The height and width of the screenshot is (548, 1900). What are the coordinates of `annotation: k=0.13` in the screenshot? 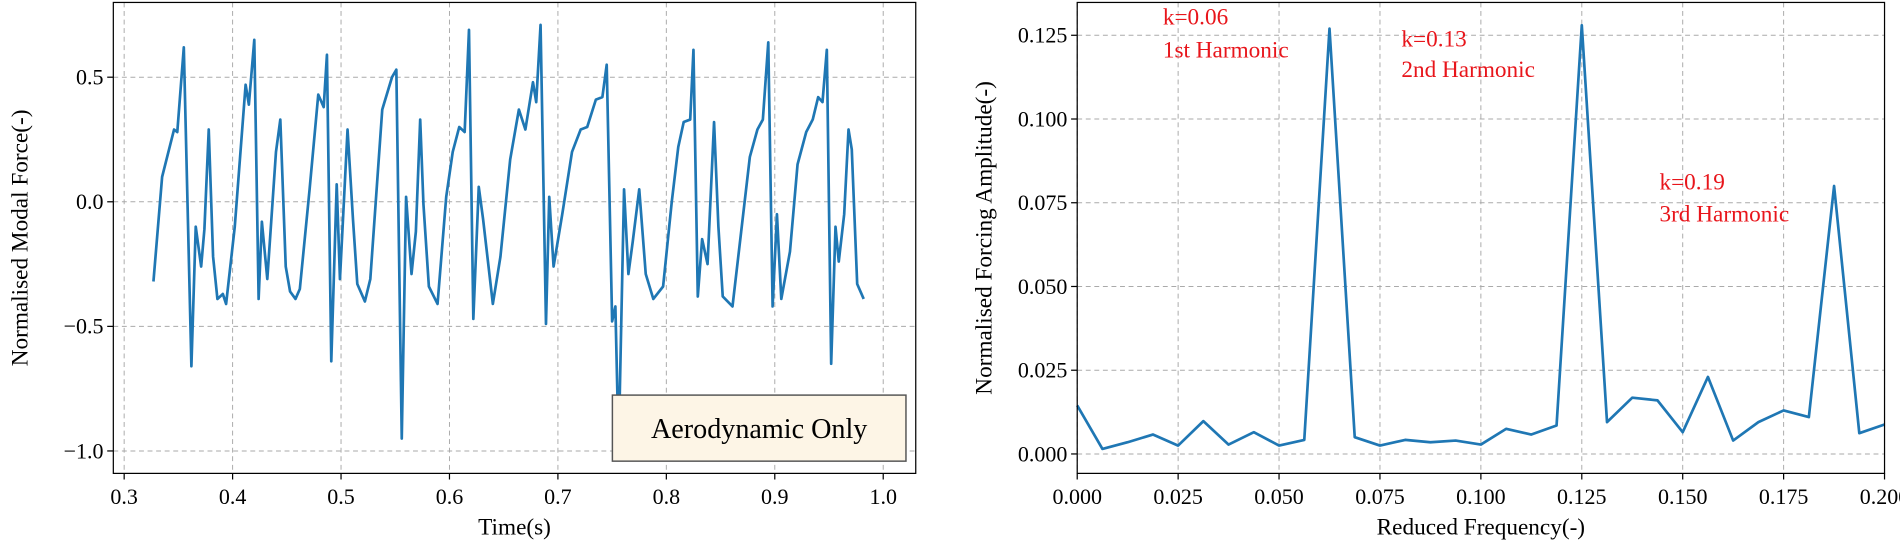 It's located at (1433, 39).